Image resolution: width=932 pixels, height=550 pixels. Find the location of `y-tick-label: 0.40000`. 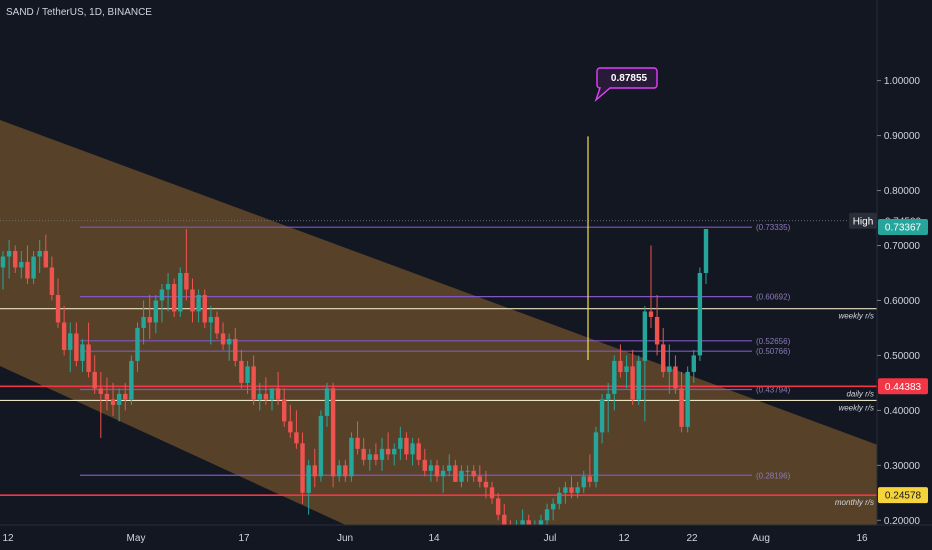

y-tick-label: 0.40000 is located at coordinates (902, 411).